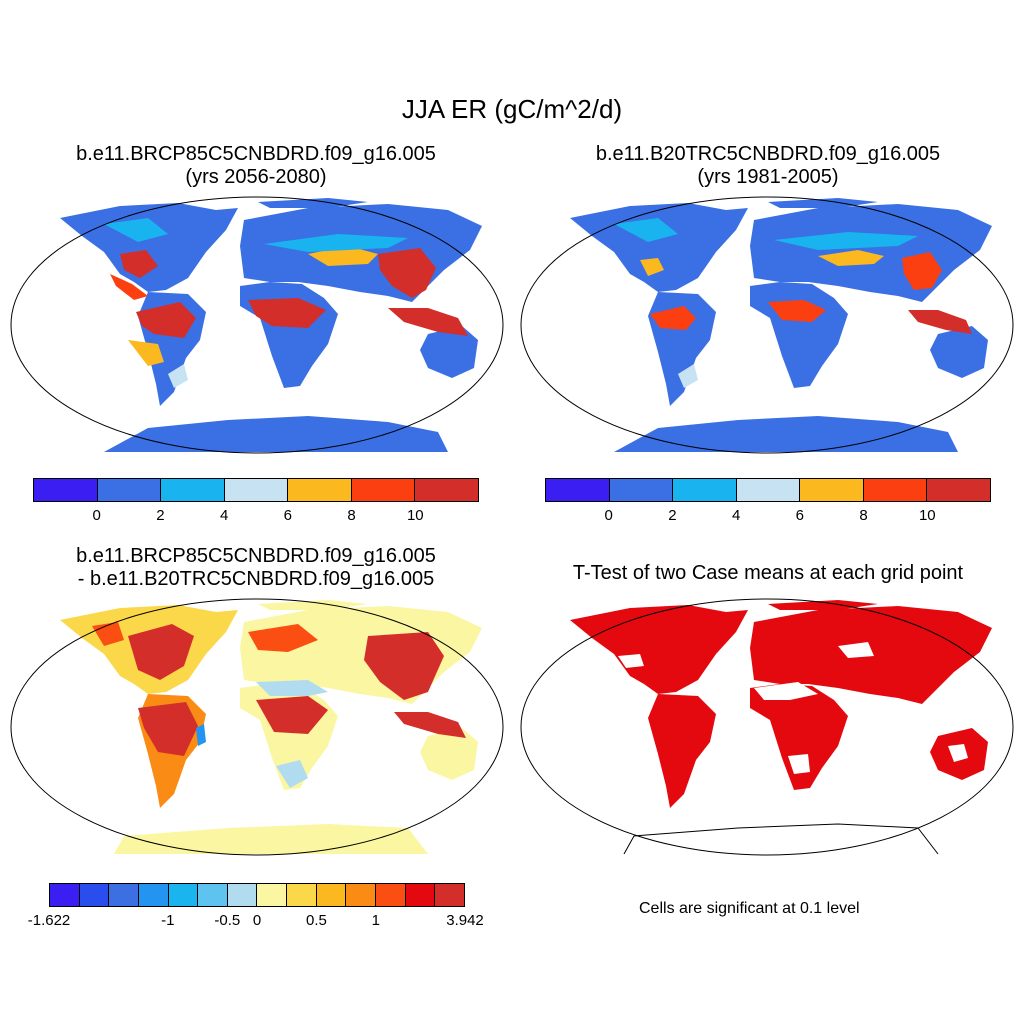 The width and height of the screenshot is (1024, 1024). What do you see at coordinates (781, 839) in the screenshot?
I see `map-ttest-antarctica-outline` at bounding box center [781, 839].